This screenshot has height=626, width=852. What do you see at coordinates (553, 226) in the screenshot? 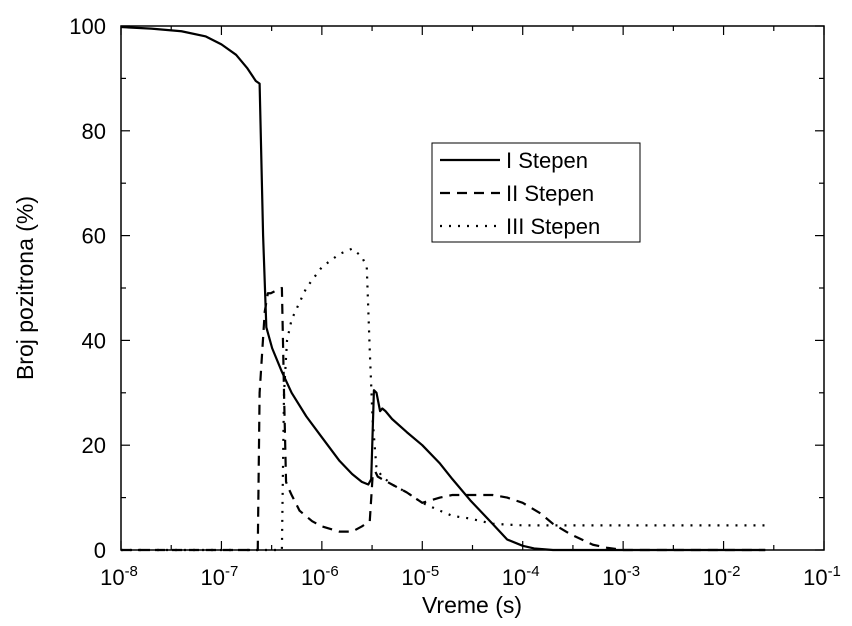
I see `legend-label-3: III Stepen` at bounding box center [553, 226].